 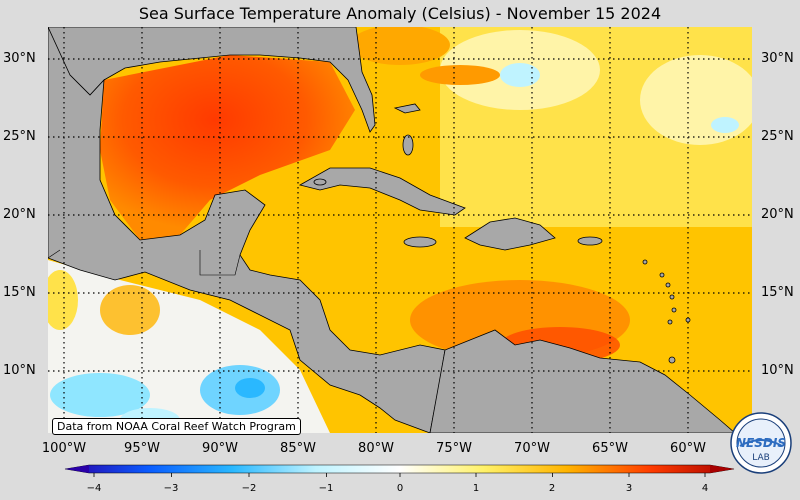 What do you see at coordinates (761, 458) in the screenshot?
I see `svg-text: LAB` at bounding box center [761, 458].